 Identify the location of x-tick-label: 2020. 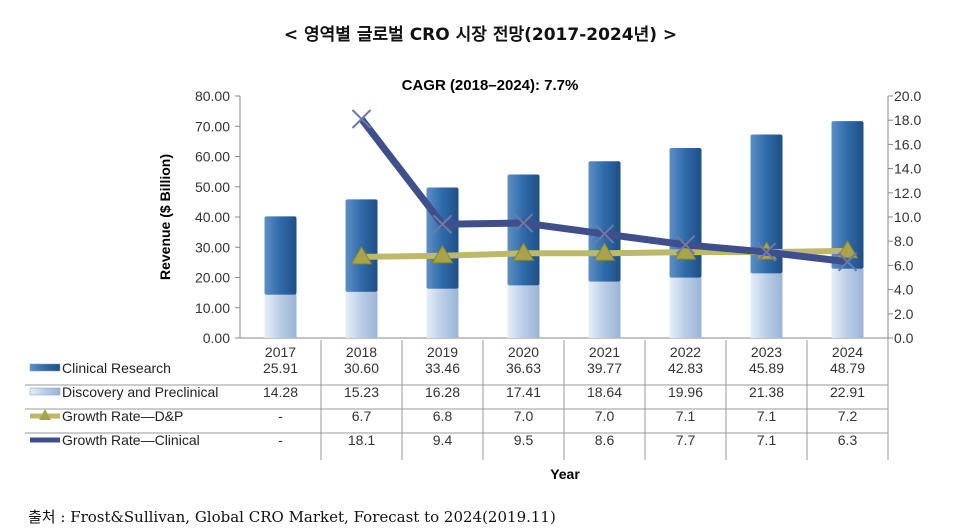
(523, 352).